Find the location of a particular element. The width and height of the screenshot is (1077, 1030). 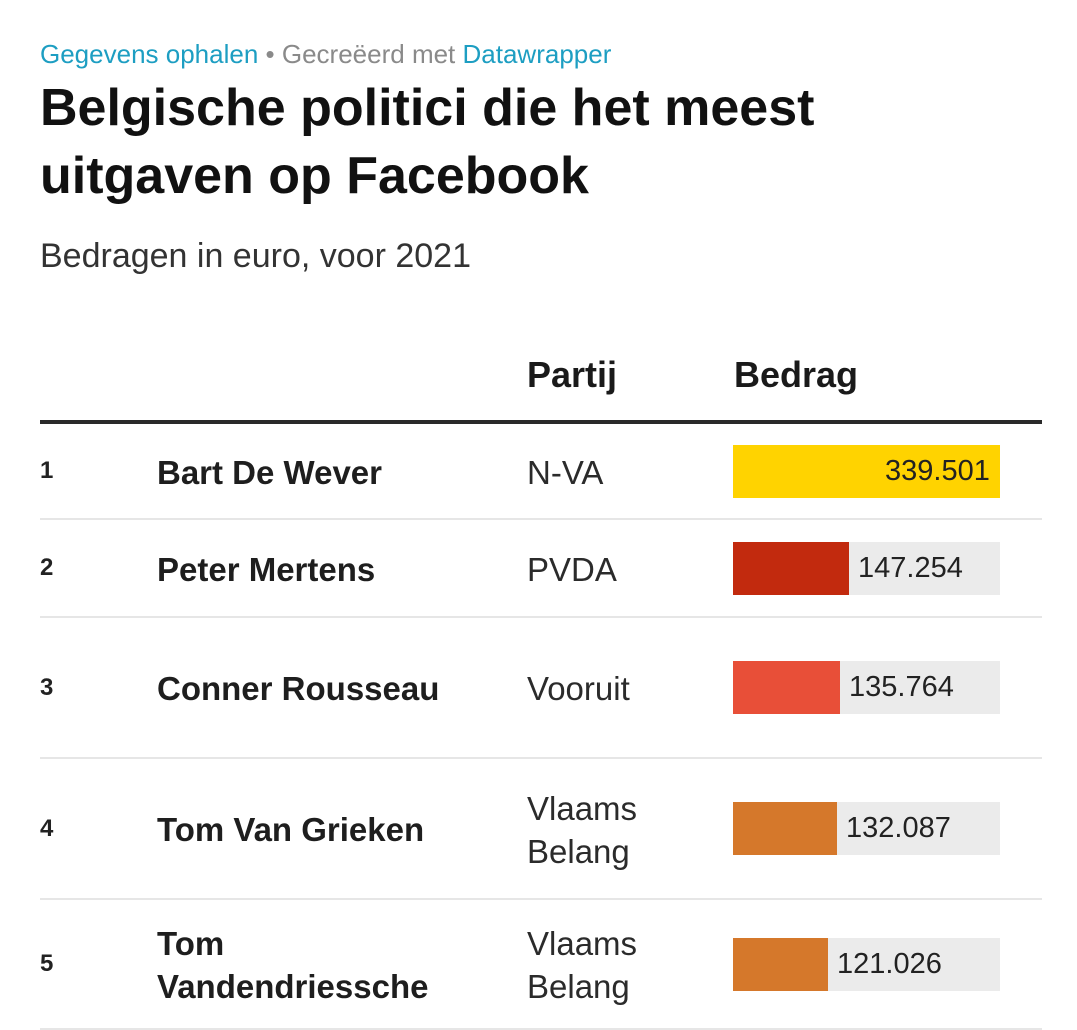

rank-cell: 1 is located at coordinates (47, 470).